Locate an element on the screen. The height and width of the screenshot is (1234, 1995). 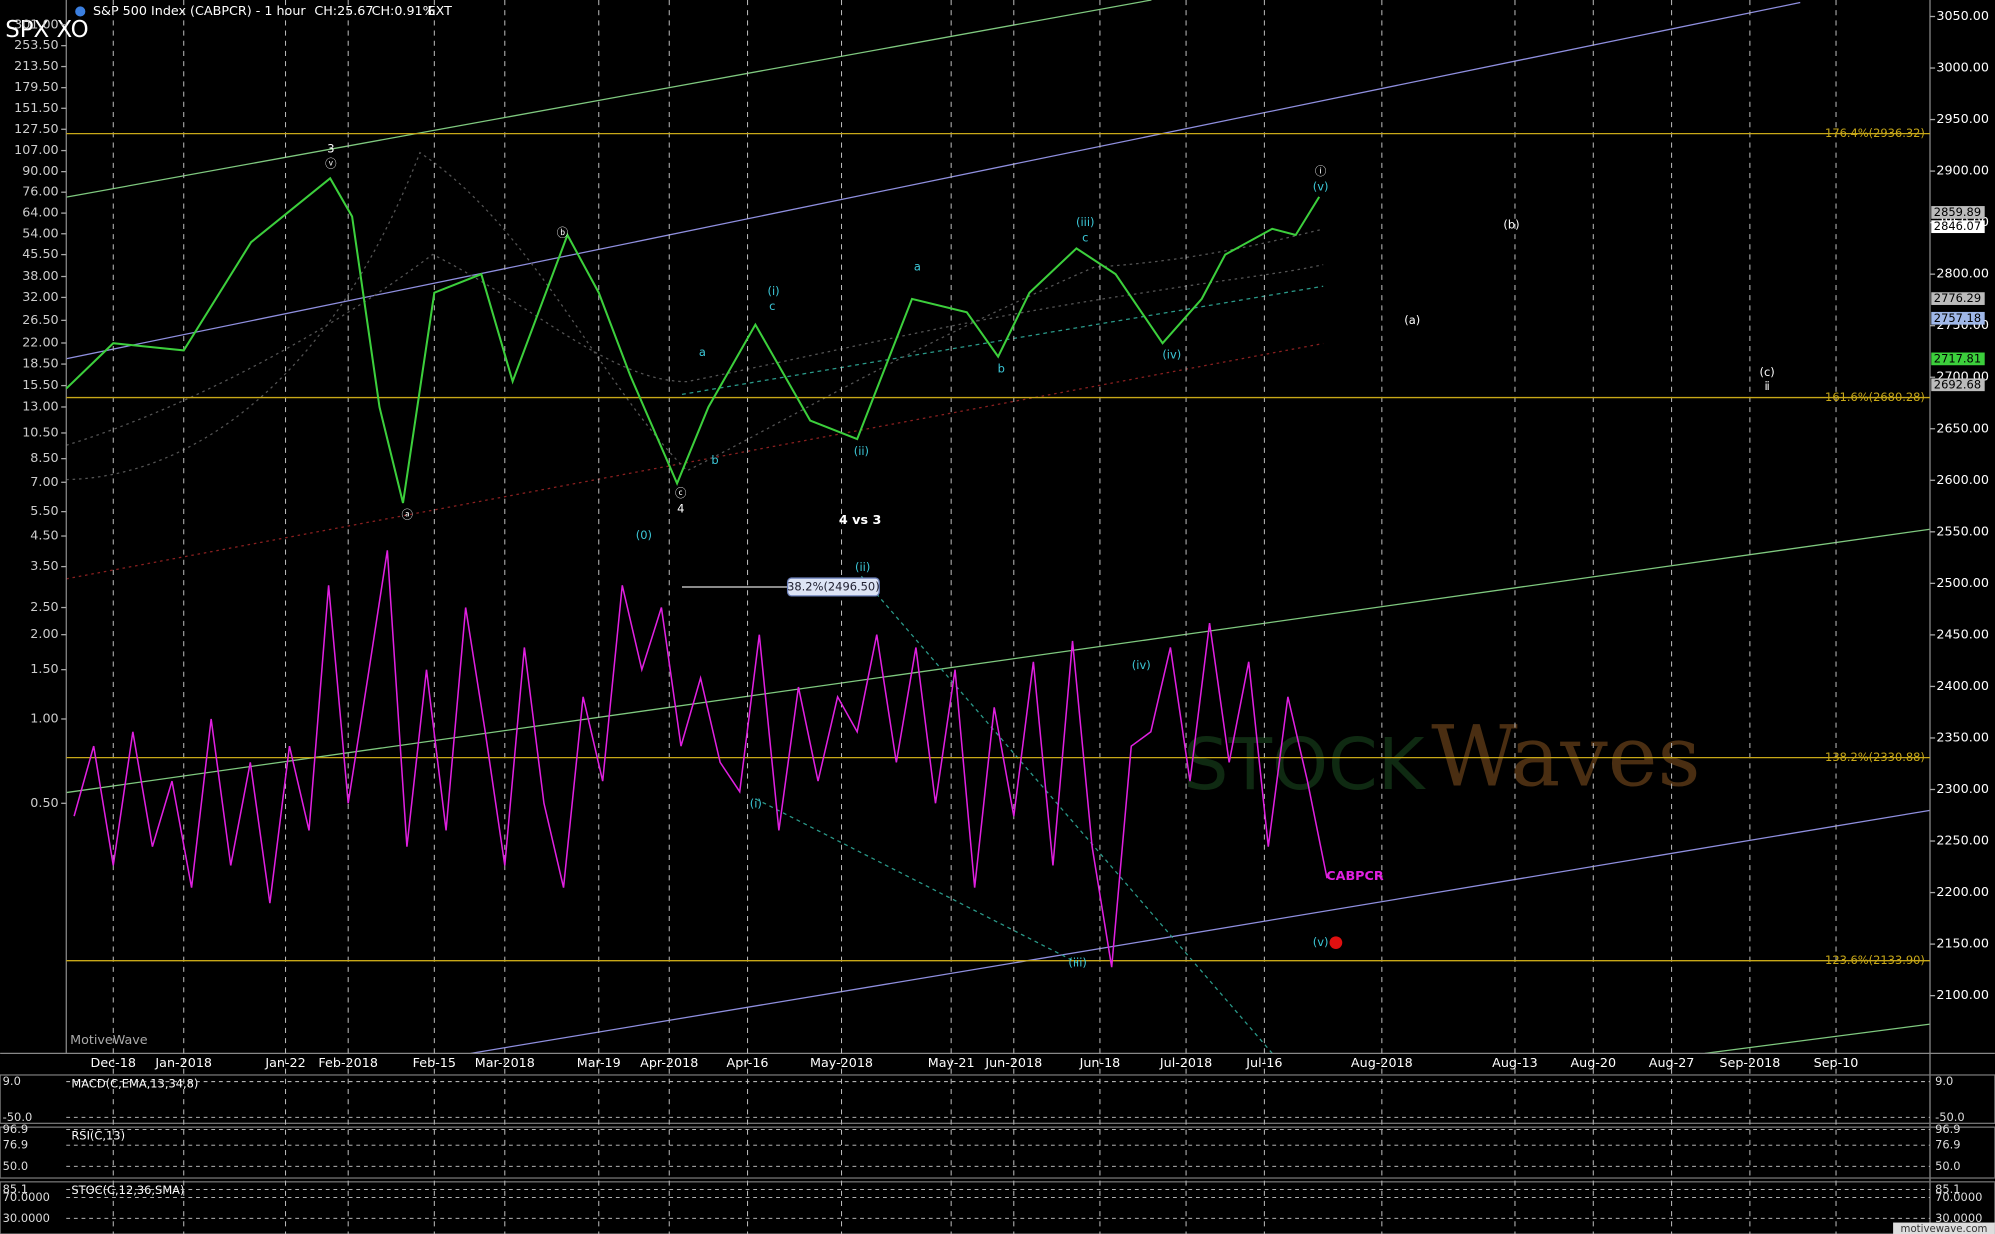
retracement-box is located at coordinates (833, 587).